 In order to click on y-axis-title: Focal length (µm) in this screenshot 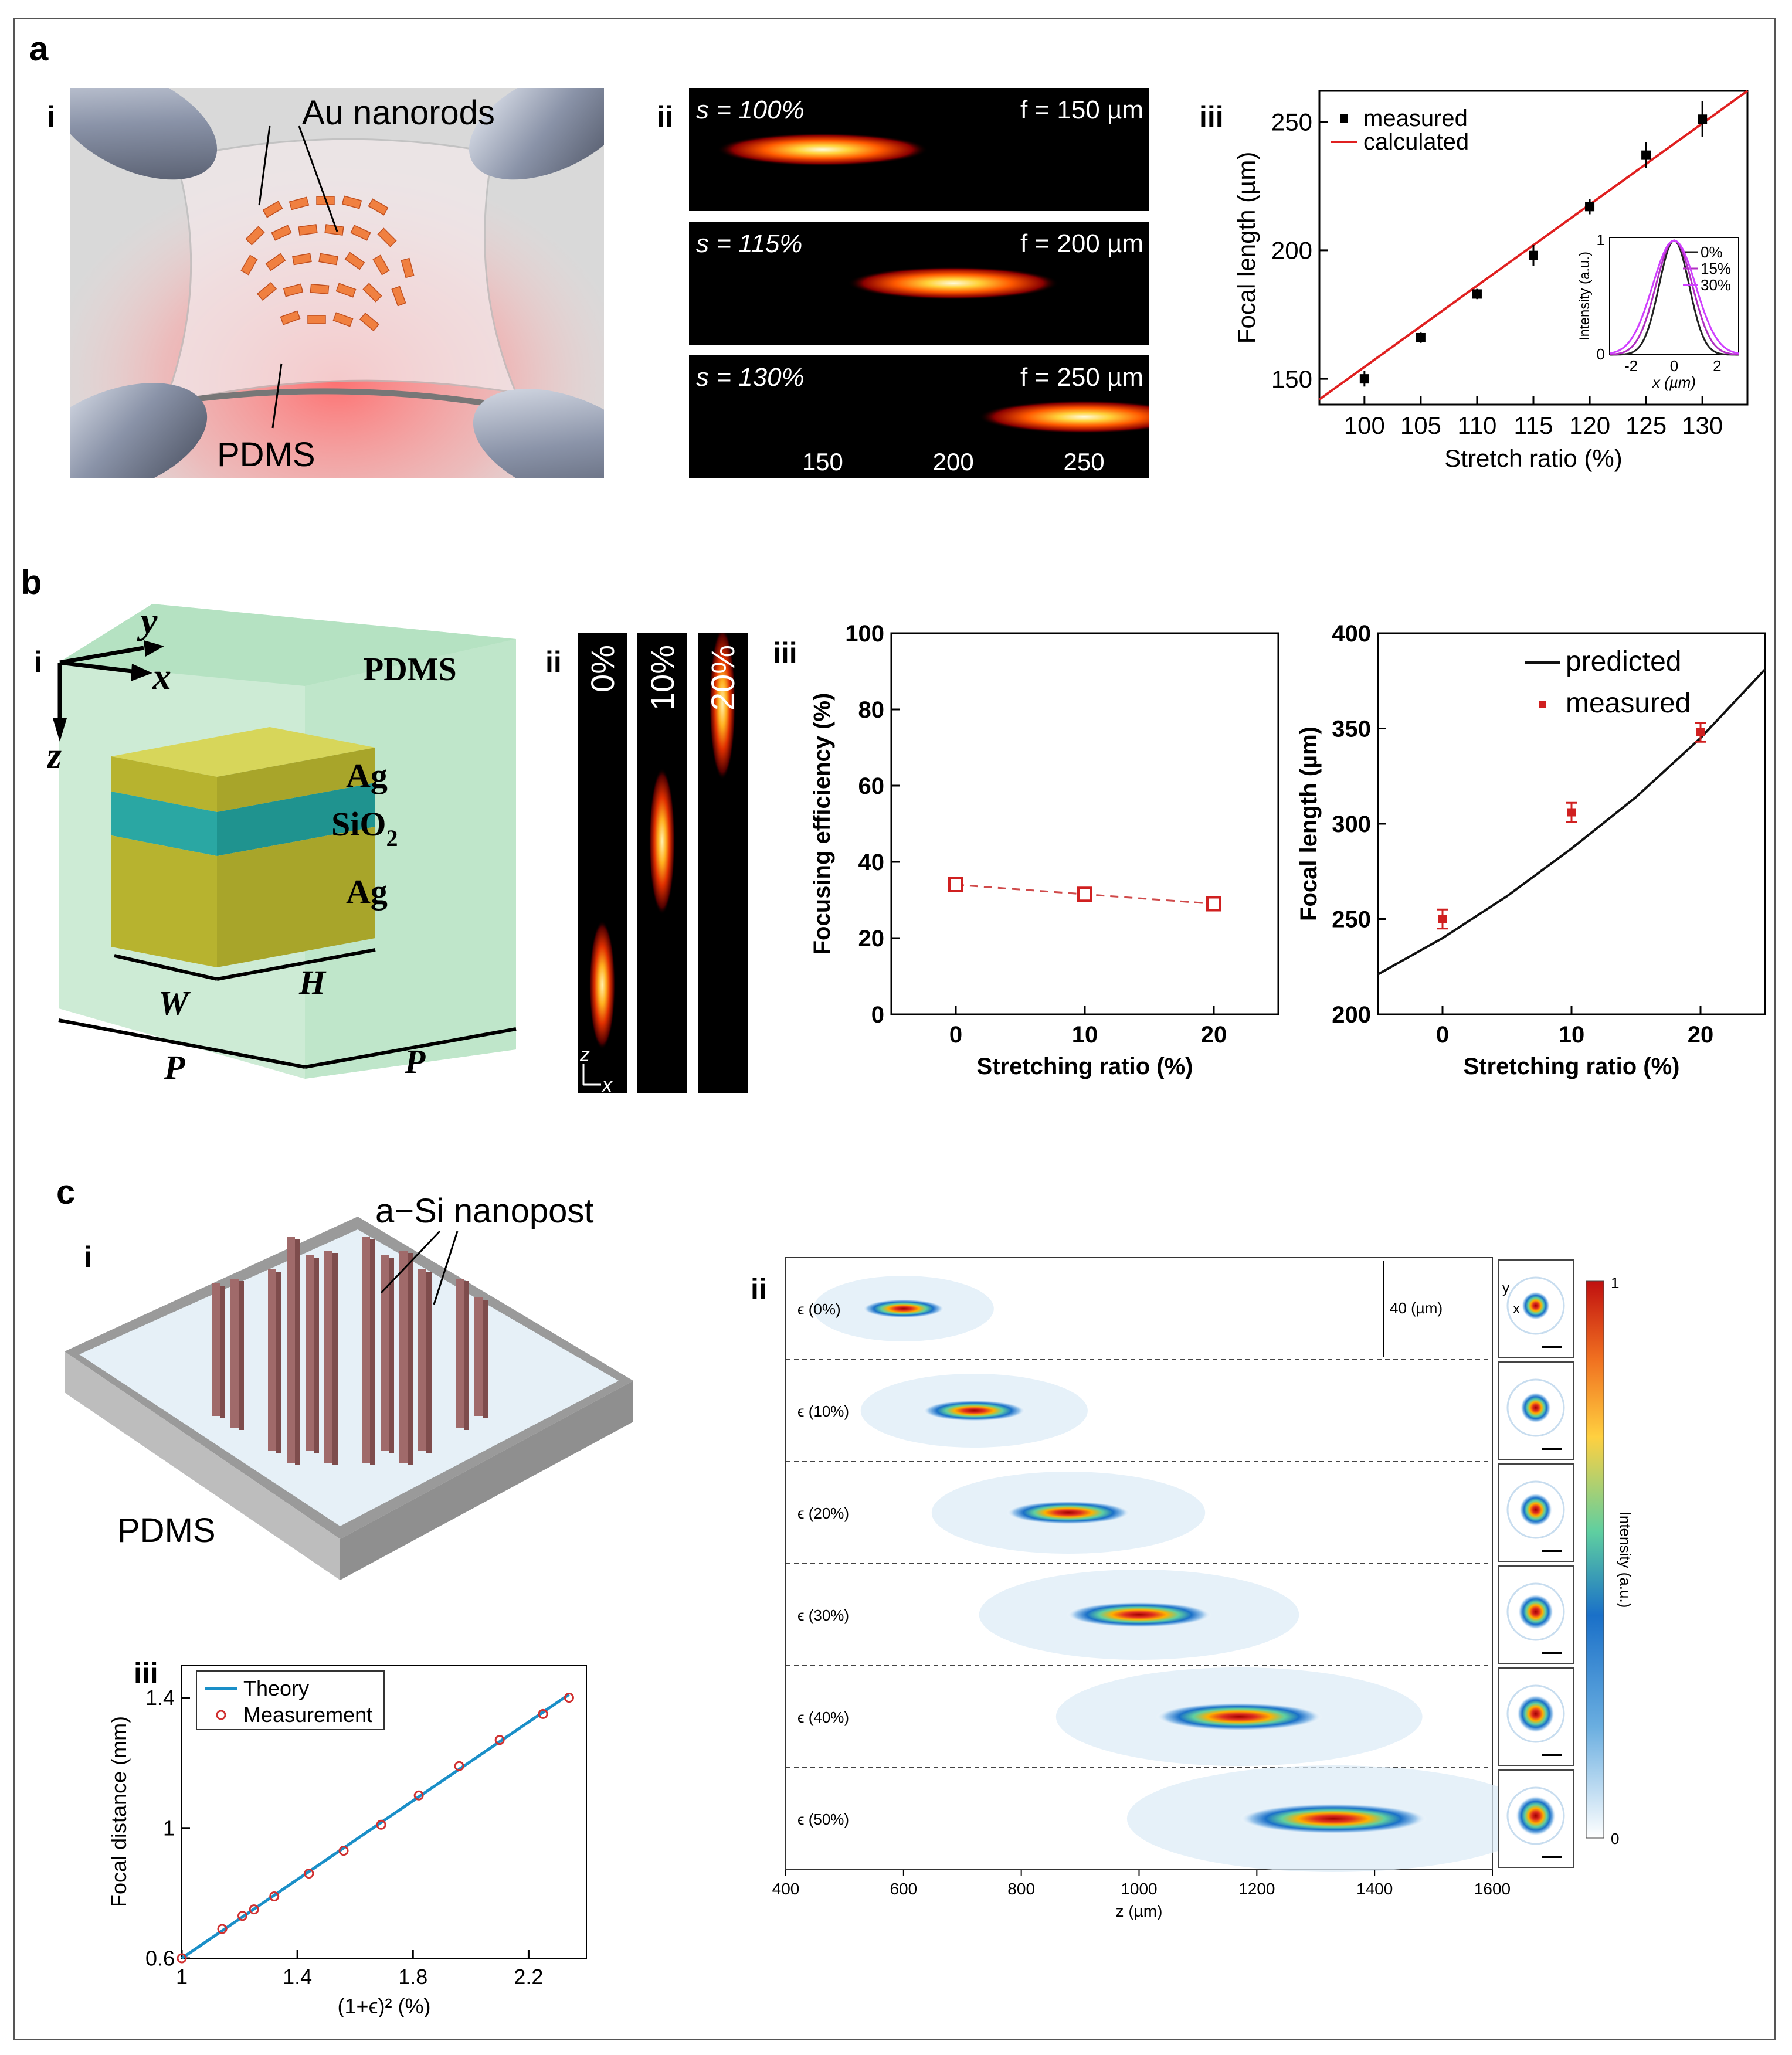, I will do `click(1246, 248)`.